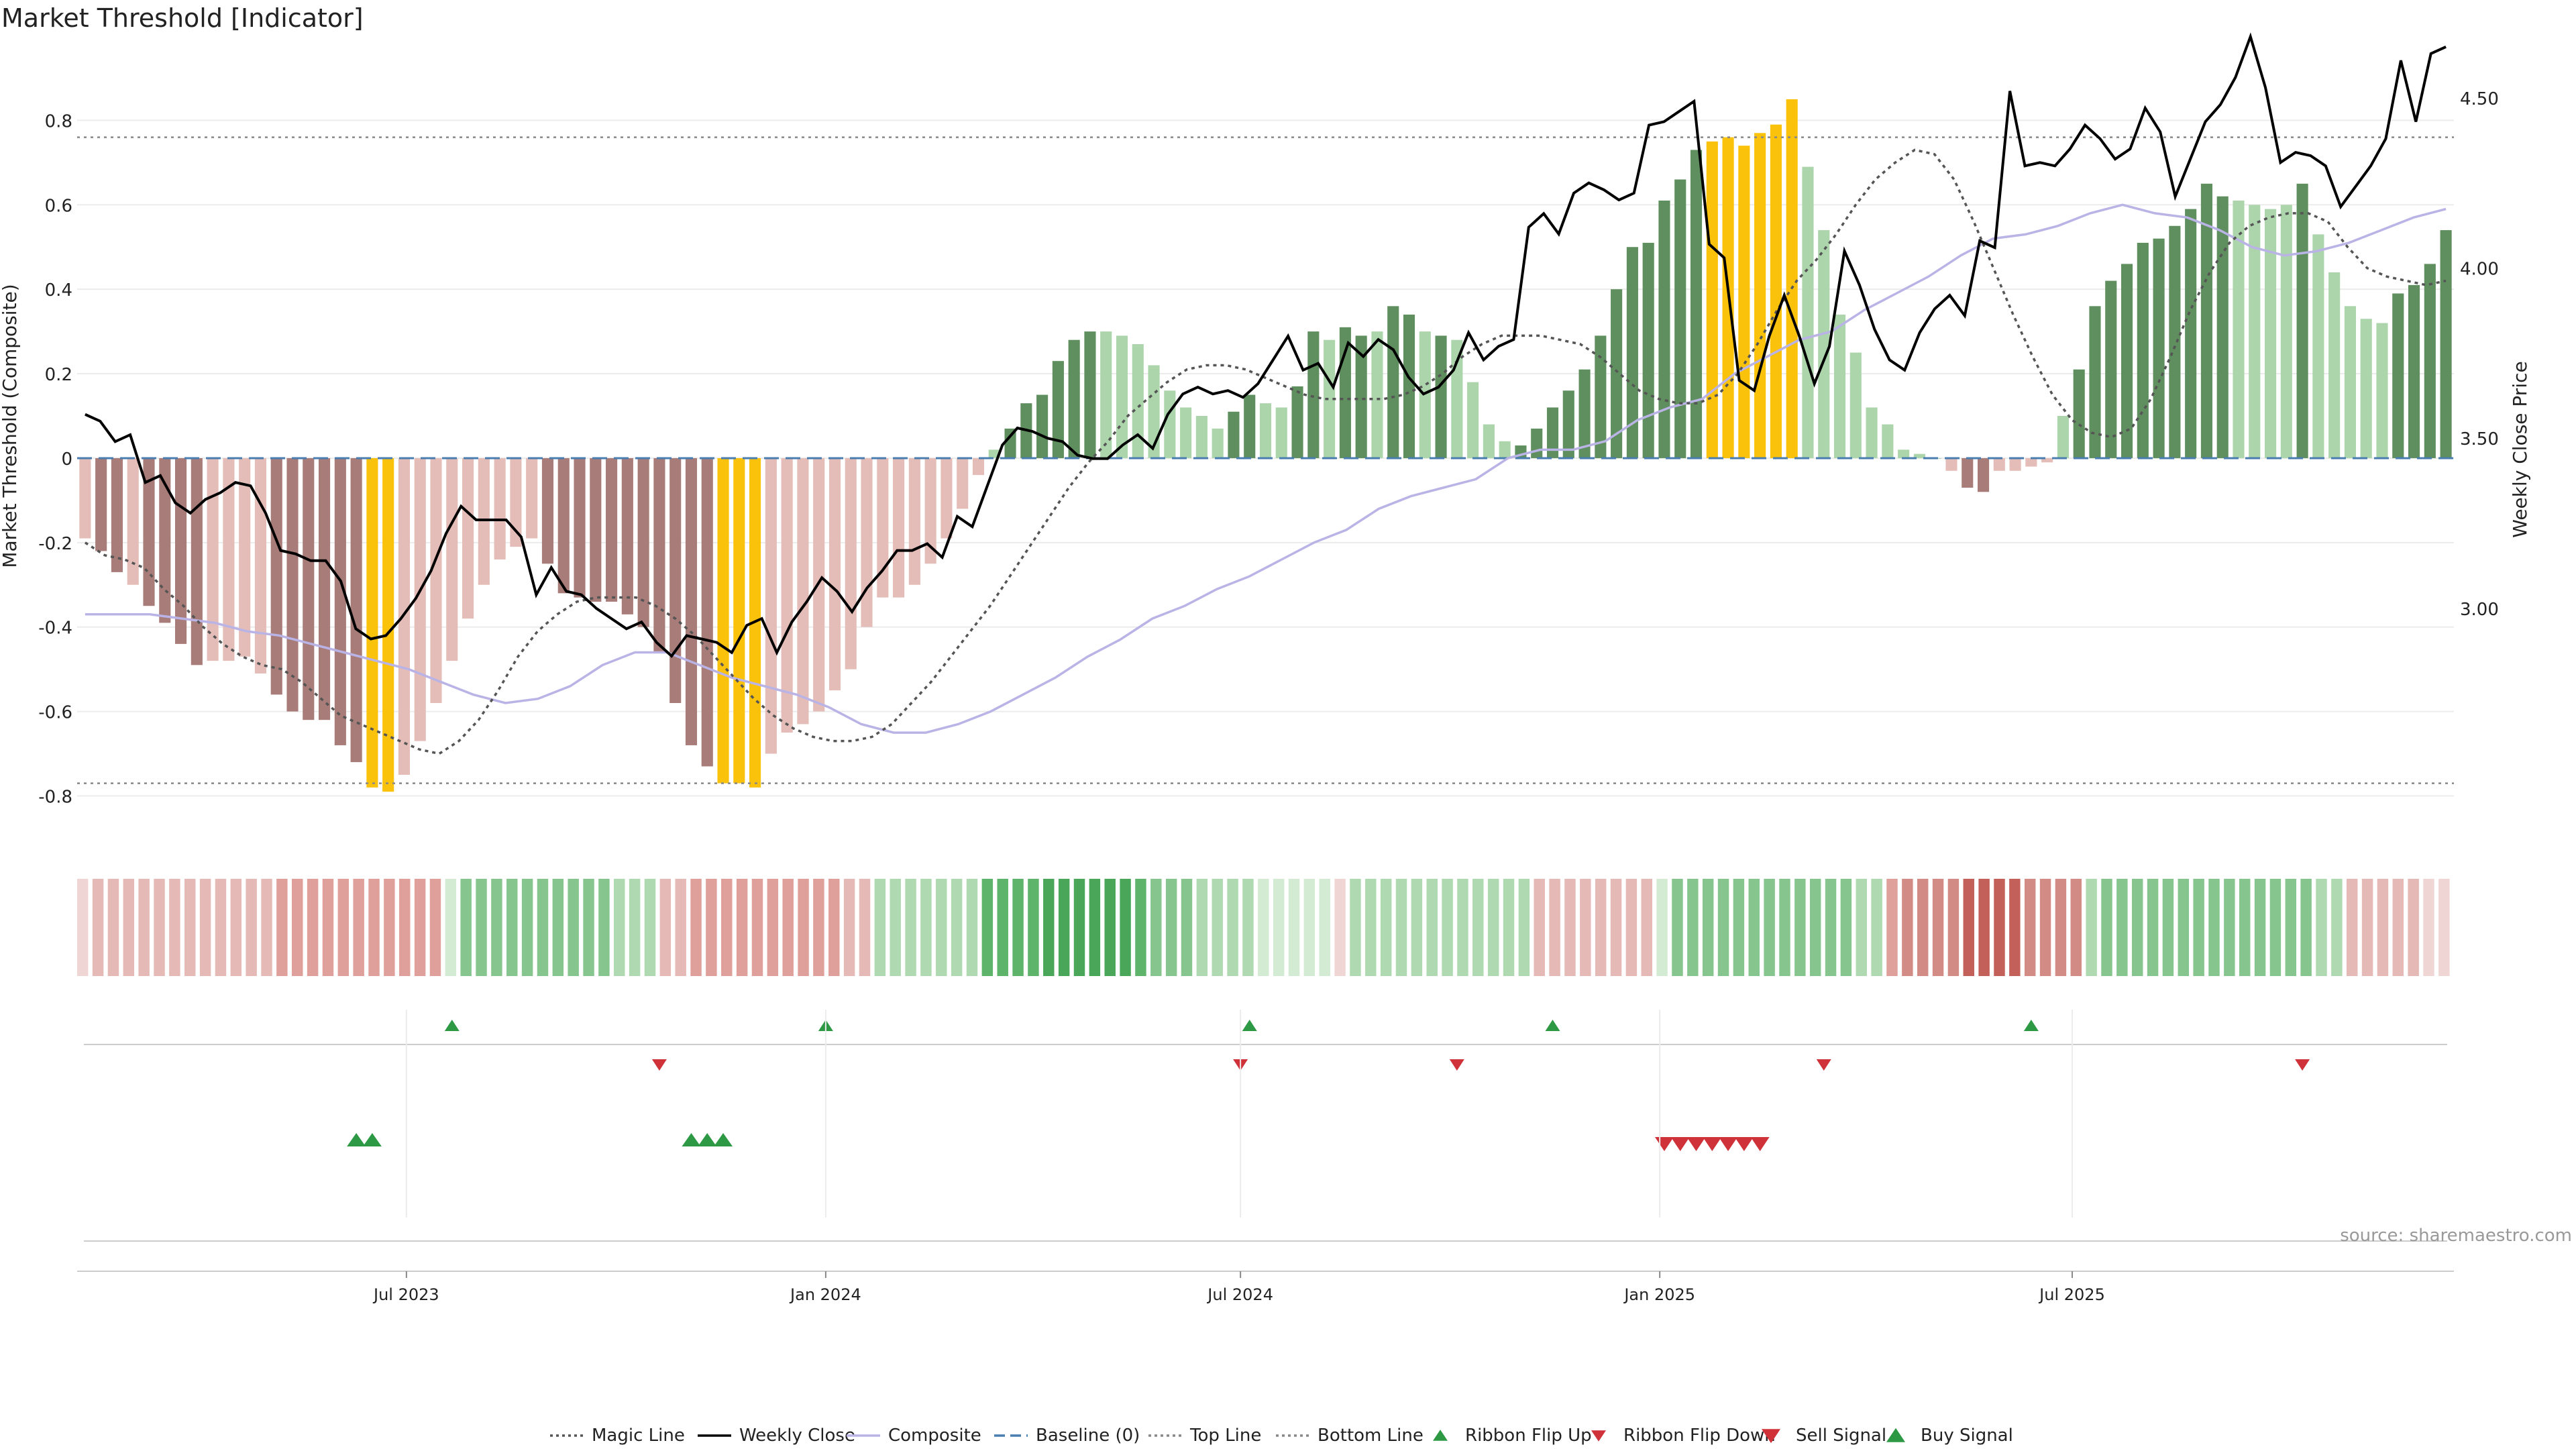 This screenshot has width=2576, height=1449. I want to click on x-tick-label: Jul 2024, so click(1239, 1294).